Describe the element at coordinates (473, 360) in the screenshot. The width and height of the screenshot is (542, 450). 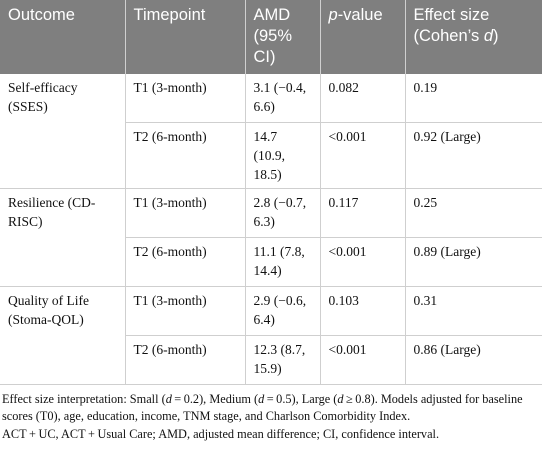
I see `cell: 0.86 (Large)` at that location.